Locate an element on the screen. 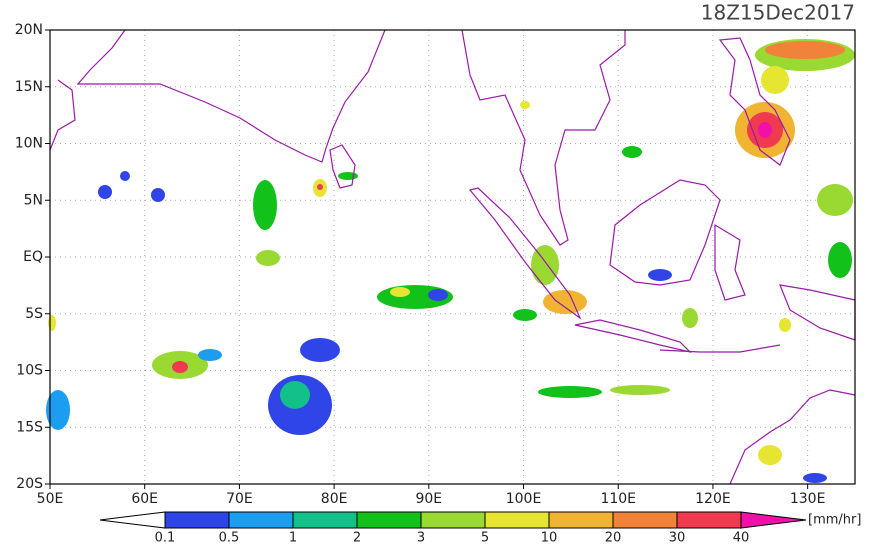  lat-tick-label: 15N is located at coordinates (29, 87).